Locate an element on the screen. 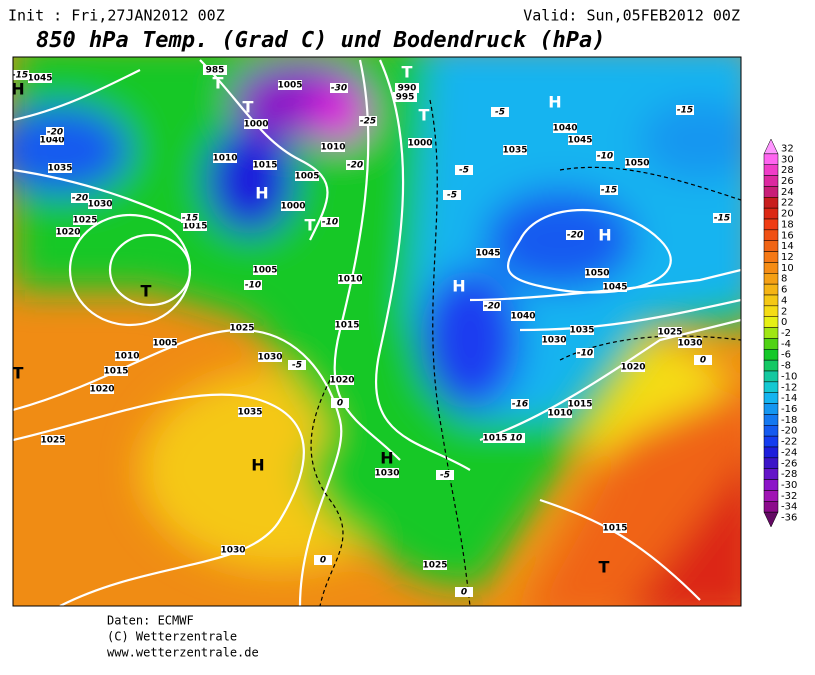 The height and width of the screenshot is (675, 815). isotherm-label: 0 is located at coordinates (464, 593).